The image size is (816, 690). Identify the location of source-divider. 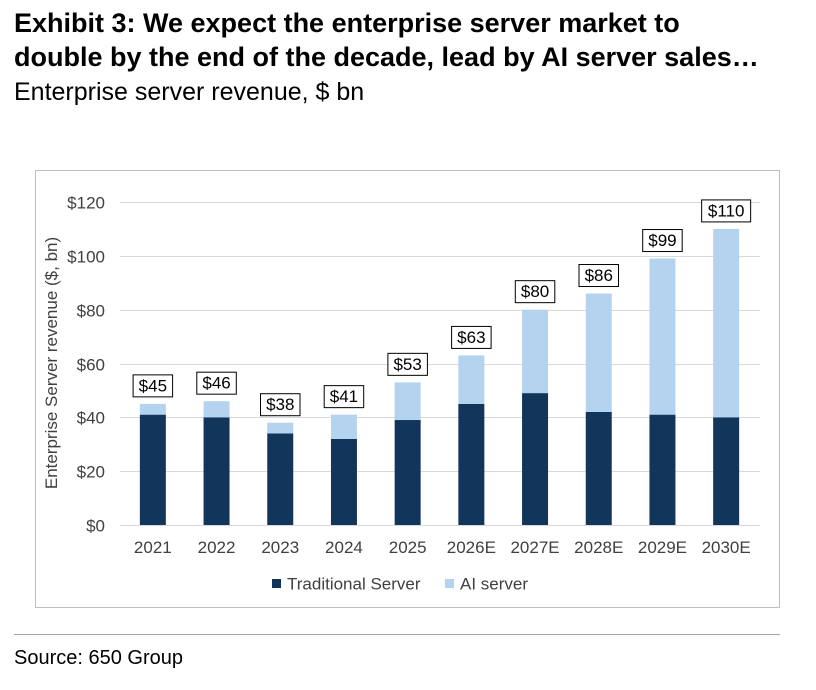
(397, 634).